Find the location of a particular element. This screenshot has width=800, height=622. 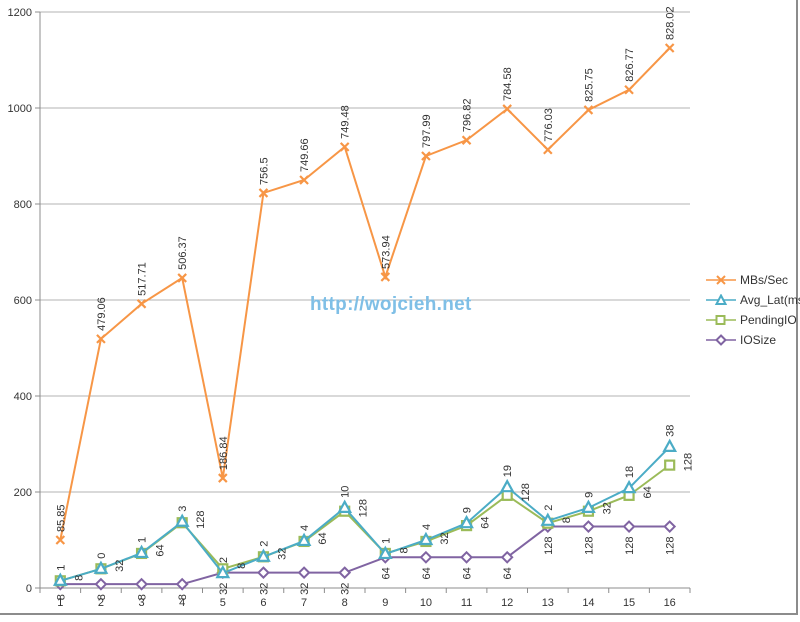

legend-item-mbs-sec: MBs/Sec is located at coordinates (753, 280).